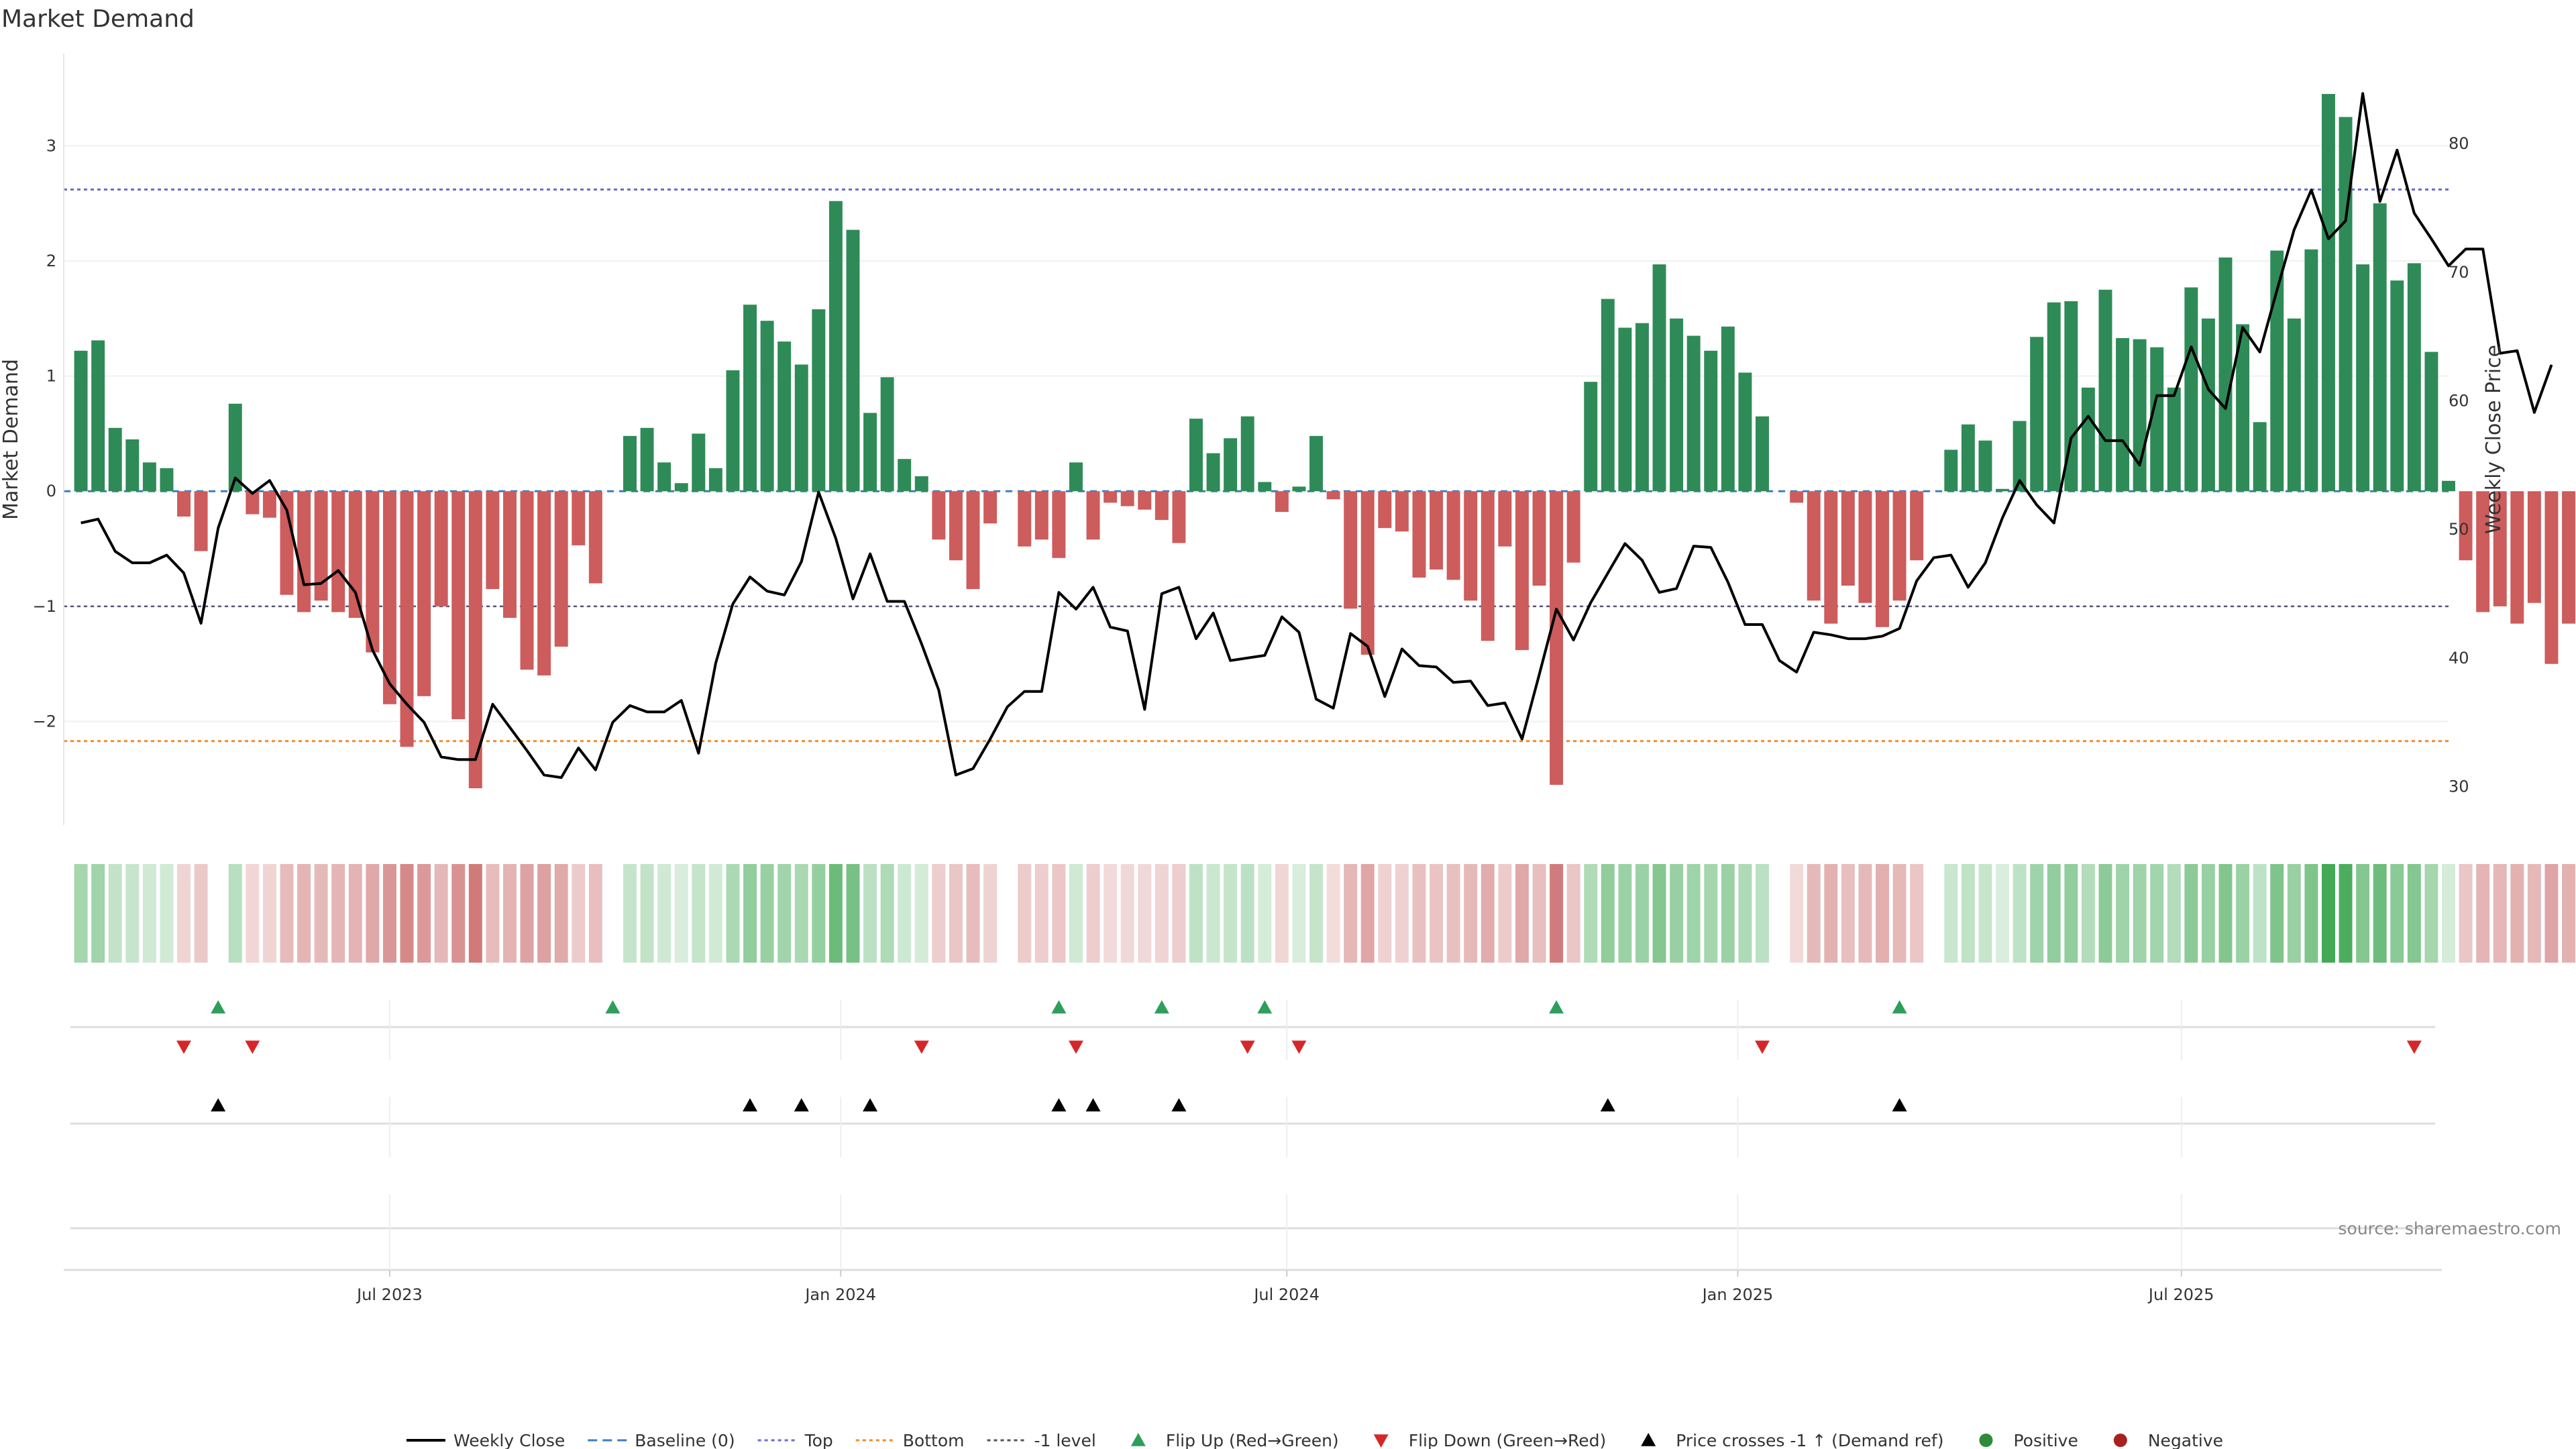 Image resolution: width=2576 pixels, height=1449 pixels. What do you see at coordinates (921, 1047) in the screenshot?
I see `flip-down-marker` at bounding box center [921, 1047].